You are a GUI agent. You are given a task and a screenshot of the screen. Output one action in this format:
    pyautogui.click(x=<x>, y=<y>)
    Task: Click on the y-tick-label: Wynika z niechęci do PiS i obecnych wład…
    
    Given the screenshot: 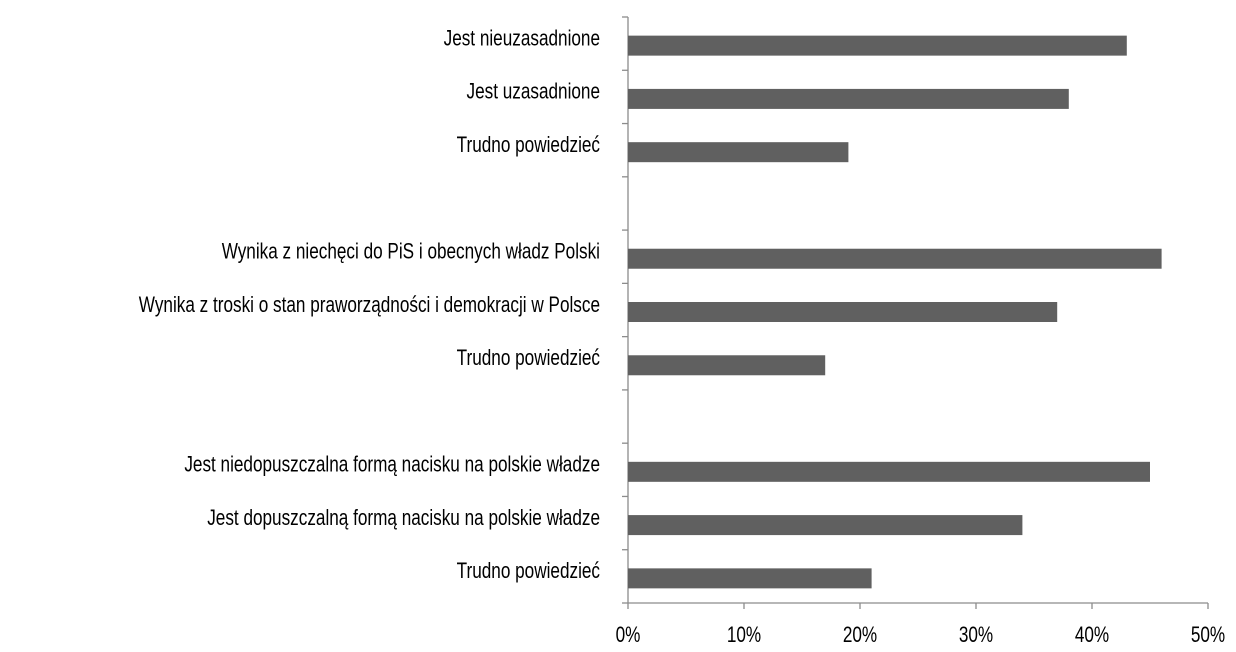 What is the action you would take?
    pyautogui.click(x=411, y=252)
    